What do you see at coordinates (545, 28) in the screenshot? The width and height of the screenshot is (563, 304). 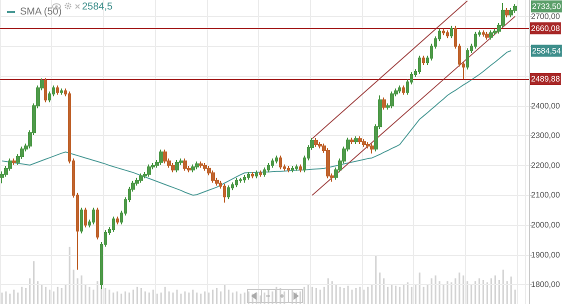 I see `ref-line-label: 2660,08` at bounding box center [545, 28].